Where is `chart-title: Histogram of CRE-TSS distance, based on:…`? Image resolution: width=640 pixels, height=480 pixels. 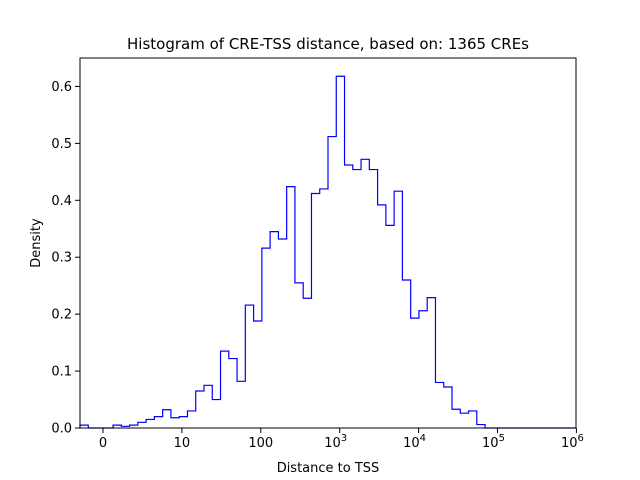
chart-title: Histogram of CRE-TSS distance, based on:… is located at coordinates (328, 44).